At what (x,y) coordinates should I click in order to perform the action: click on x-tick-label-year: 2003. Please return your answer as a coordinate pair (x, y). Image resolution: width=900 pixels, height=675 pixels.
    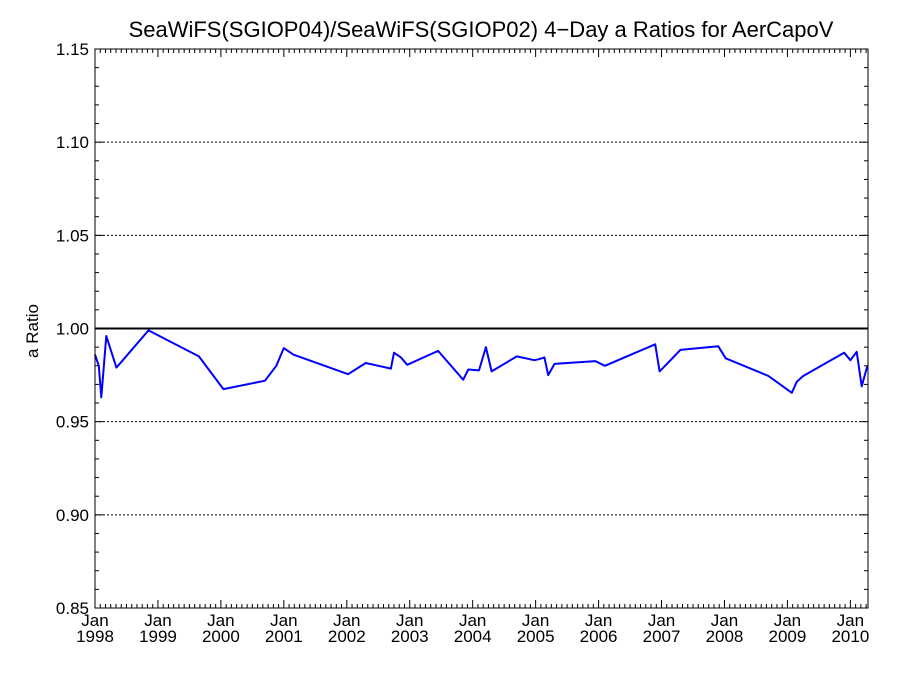
    Looking at the image, I should click on (410, 636).